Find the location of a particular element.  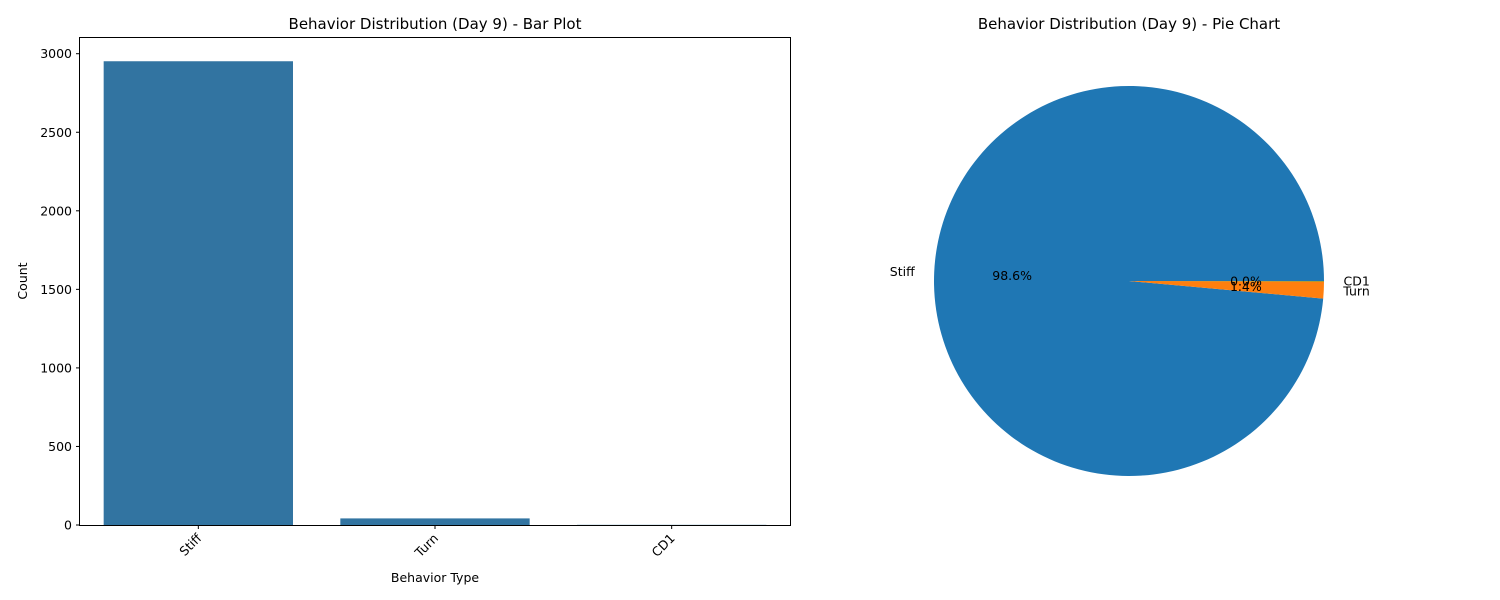

y-tick-label: 1500 is located at coordinates (56, 289).